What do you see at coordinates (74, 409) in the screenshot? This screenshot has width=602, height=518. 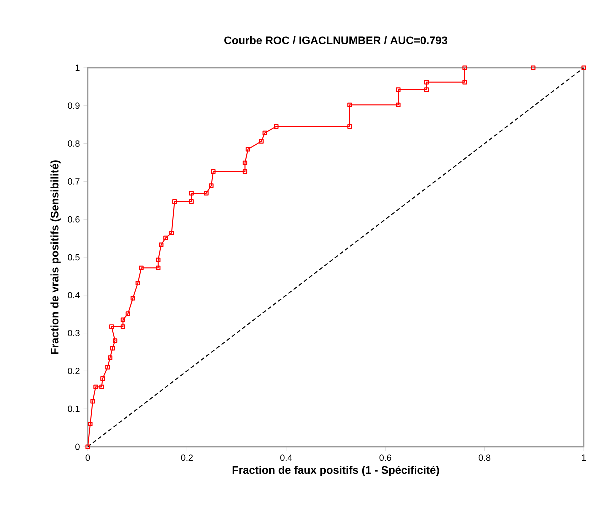 I see `y-tick-label: 0.1` at bounding box center [74, 409].